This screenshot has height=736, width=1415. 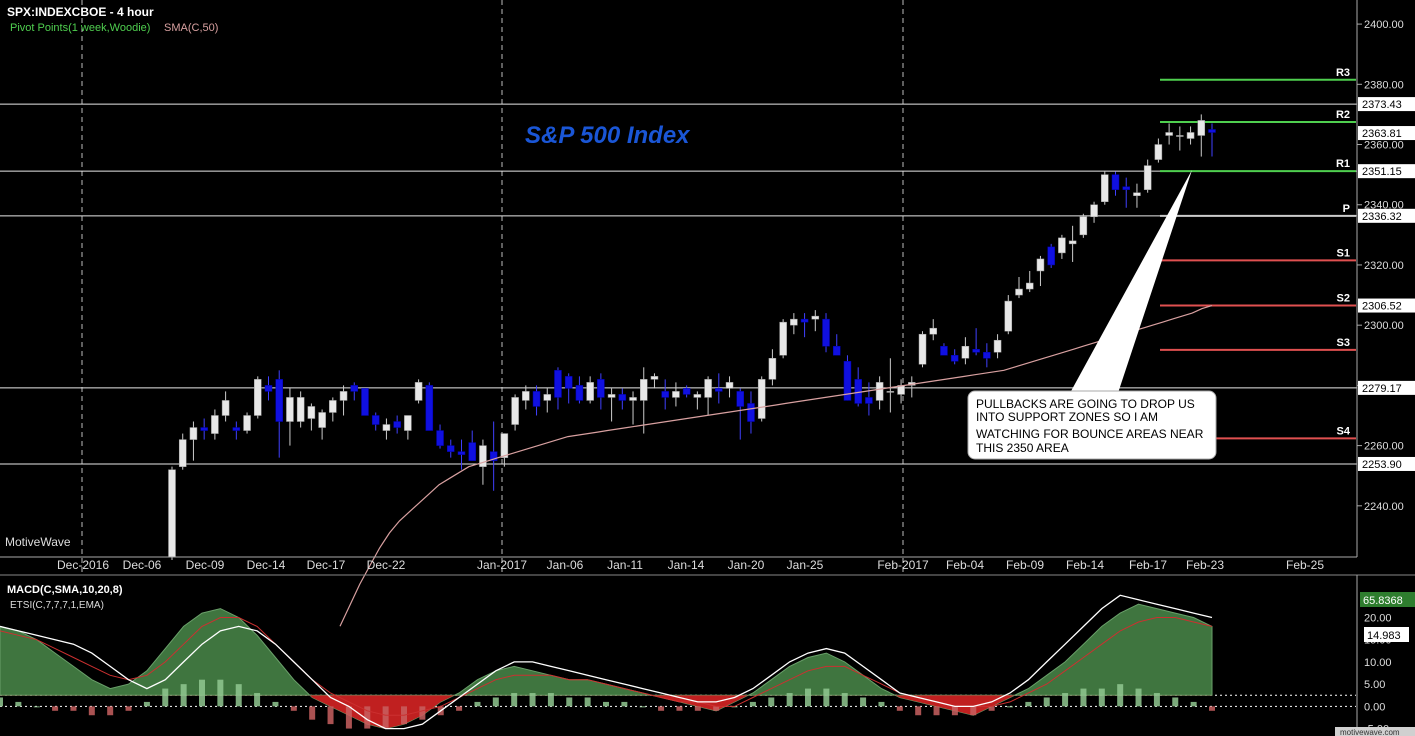 I want to click on price-tick-label: 2380.00, so click(x=1384, y=85).